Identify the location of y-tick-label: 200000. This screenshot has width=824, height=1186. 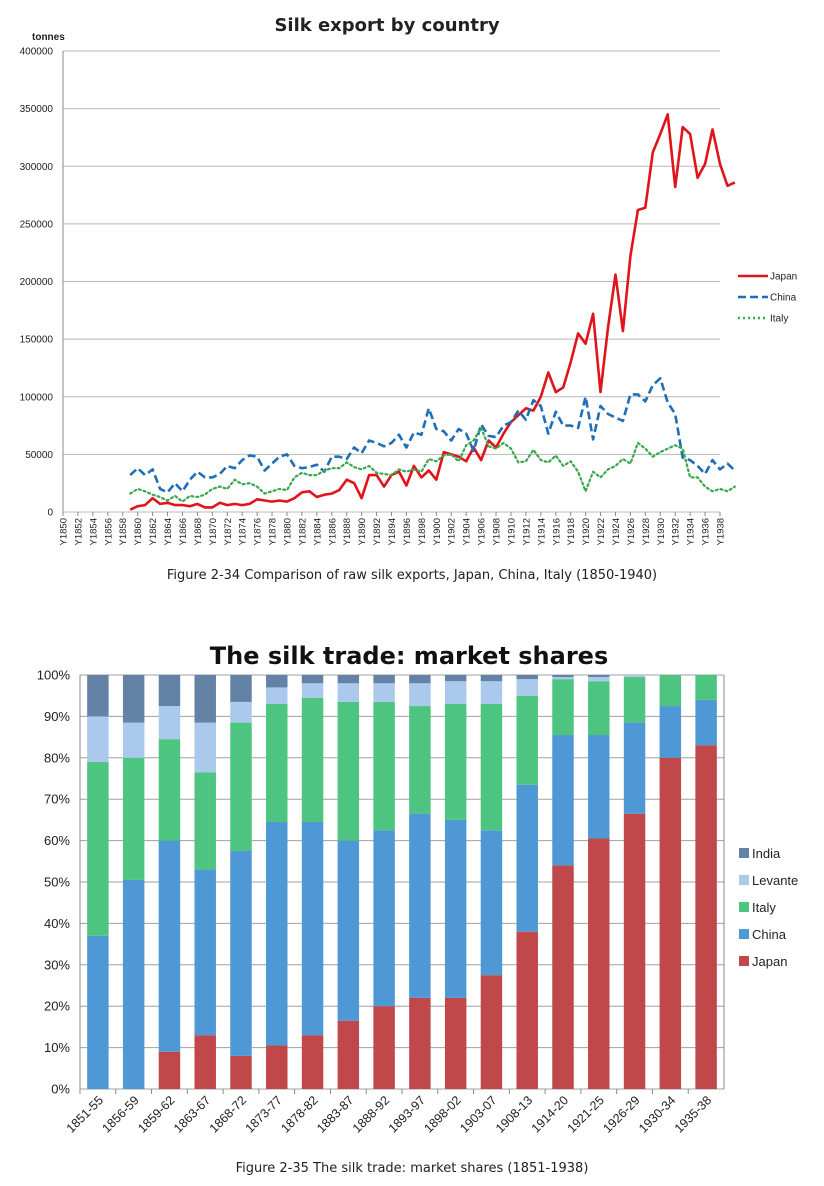
(37, 282).